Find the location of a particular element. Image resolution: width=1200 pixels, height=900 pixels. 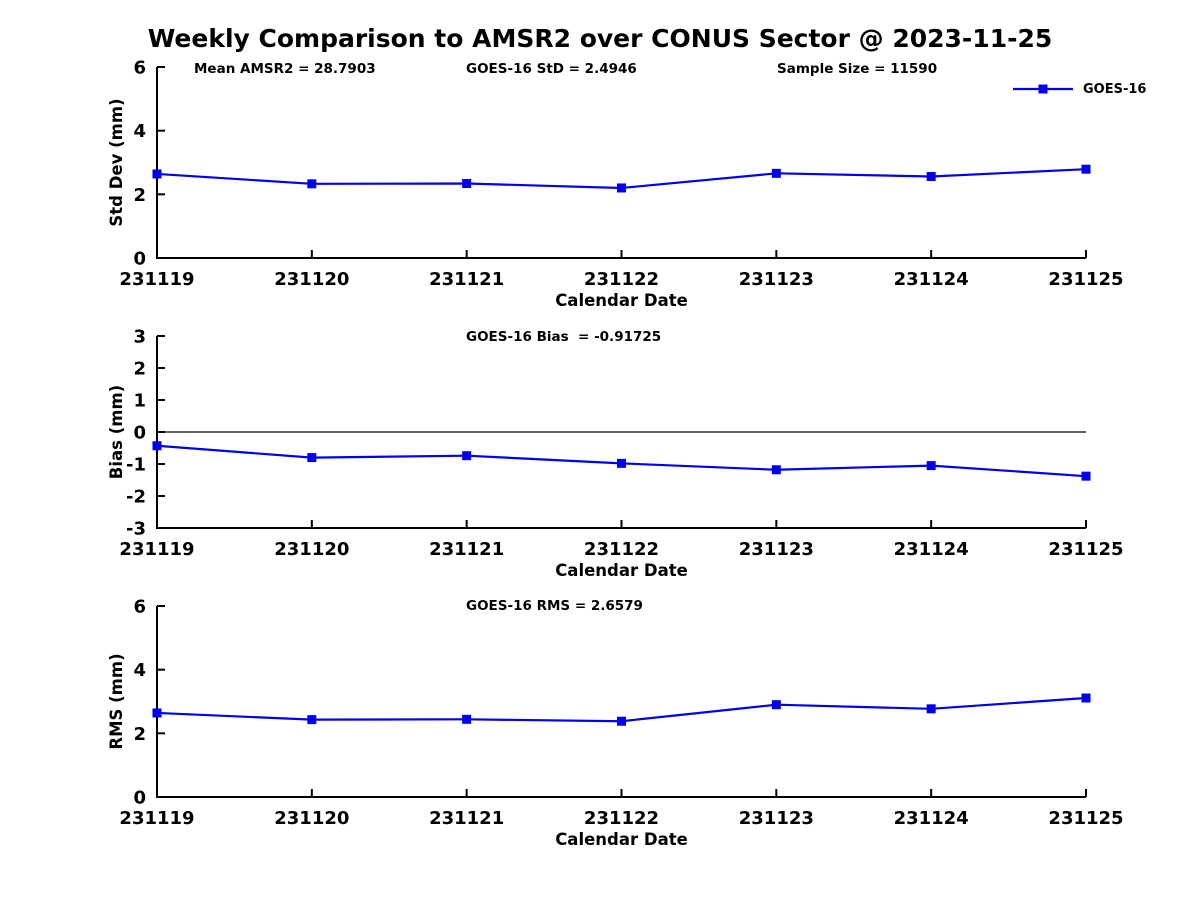

legend: GOES-16 is located at coordinates (1079, 89).